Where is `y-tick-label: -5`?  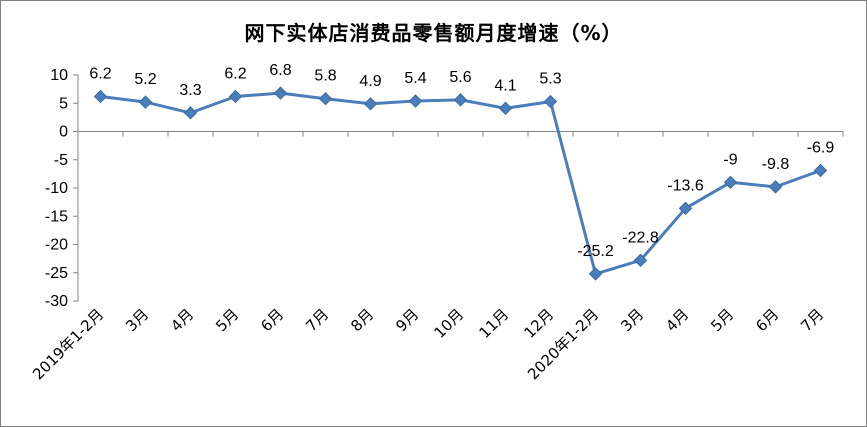
y-tick-label: -5 is located at coordinates (61, 160).